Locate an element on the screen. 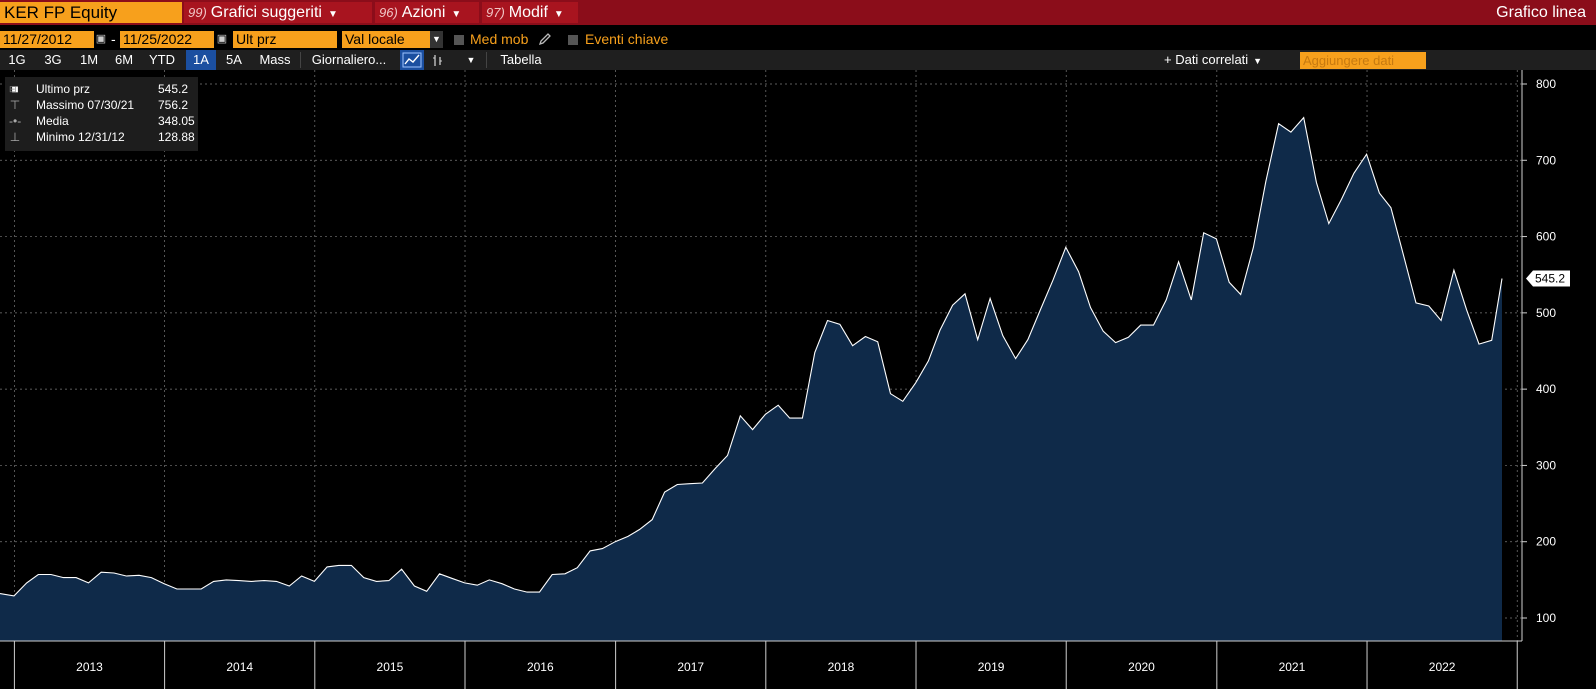 The width and height of the screenshot is (1596, 689). related-data-button: + Dati correlati ▼ is located at coordinates (1224, 60).